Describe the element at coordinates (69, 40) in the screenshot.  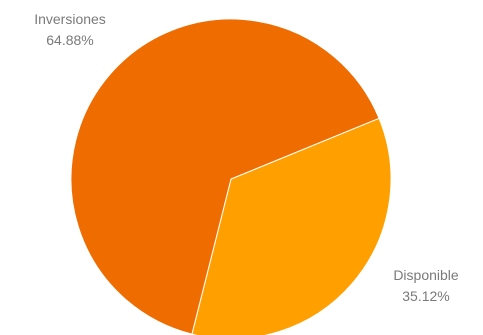
I see `slice-label-inversiones-value: 64.88%` at that location.